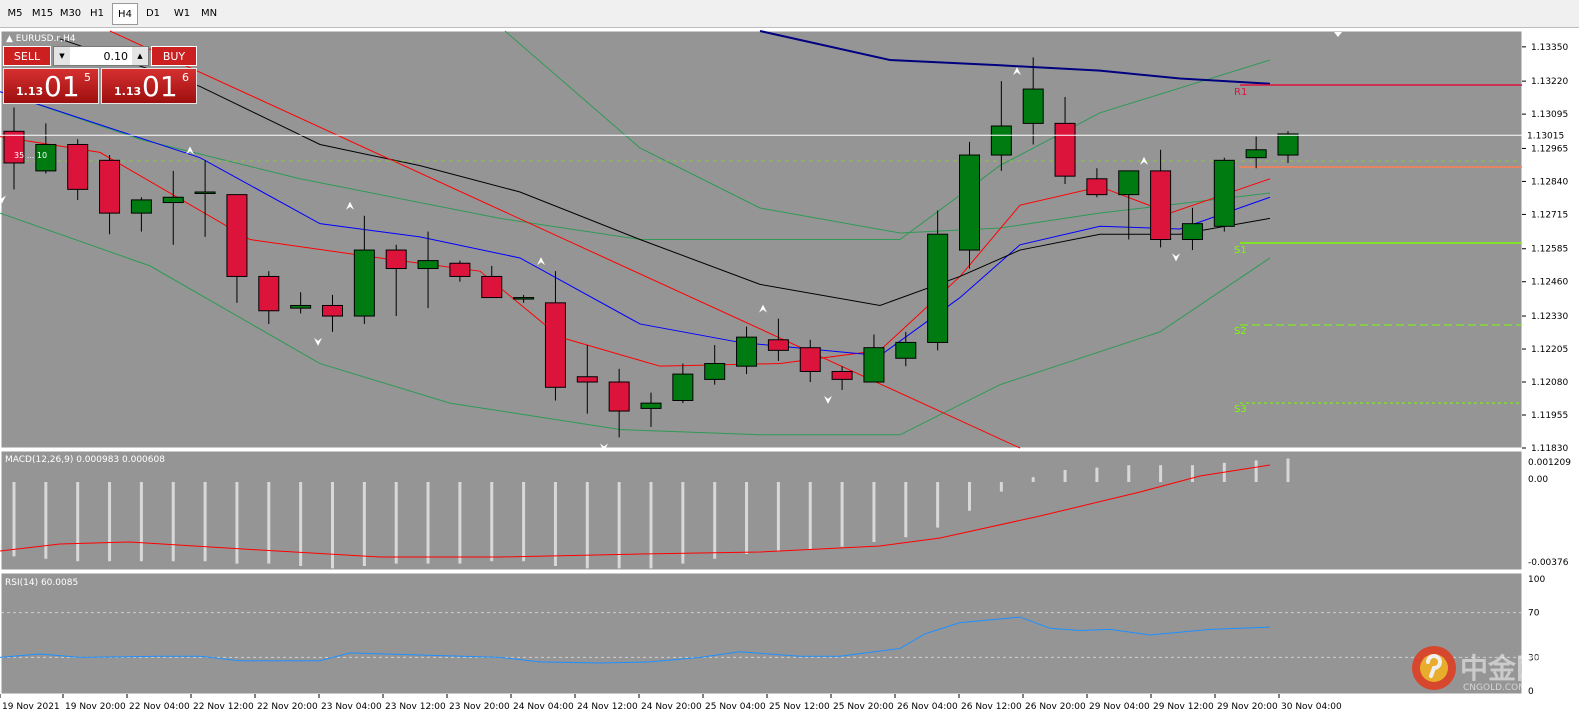 Image resolution: width=1579 pixels, height=722 pixels. I want to click on time-axis-label: 26 Nov 04:00, so click(927, 707).